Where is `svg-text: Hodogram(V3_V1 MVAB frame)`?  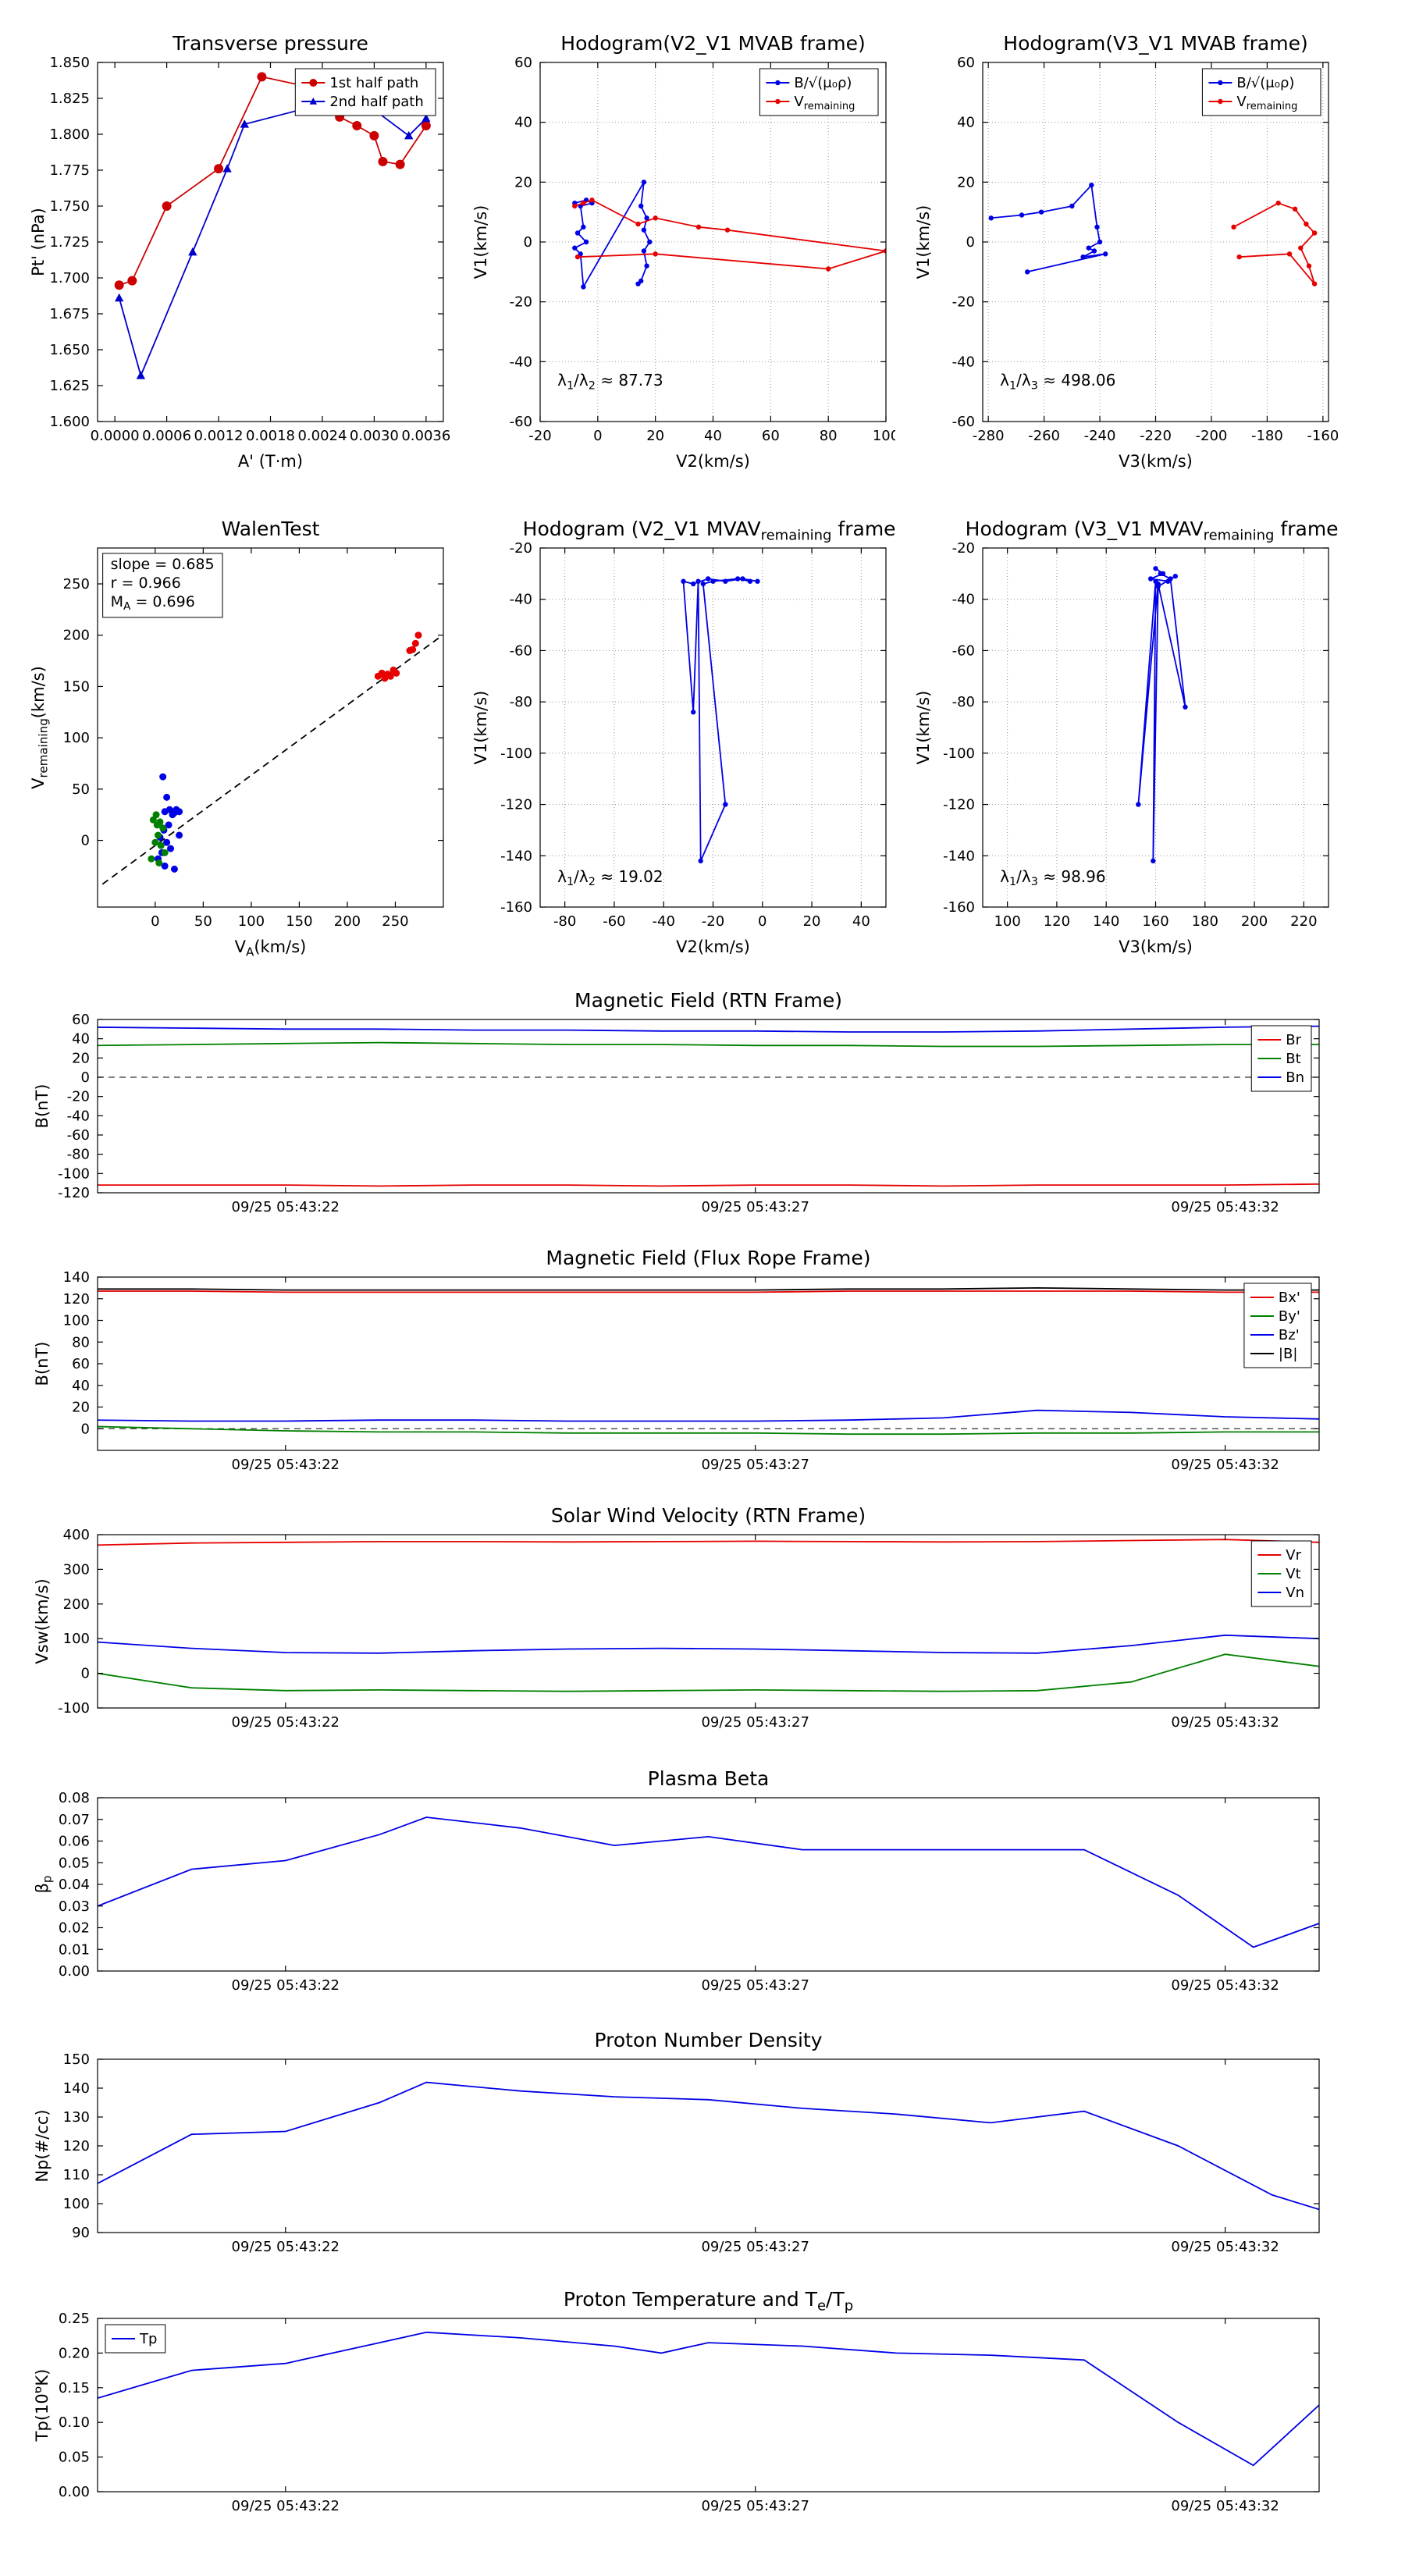
svg-text: Hodogram(V3_V1 MVAB frame) is located at coordinates (1155, 43).